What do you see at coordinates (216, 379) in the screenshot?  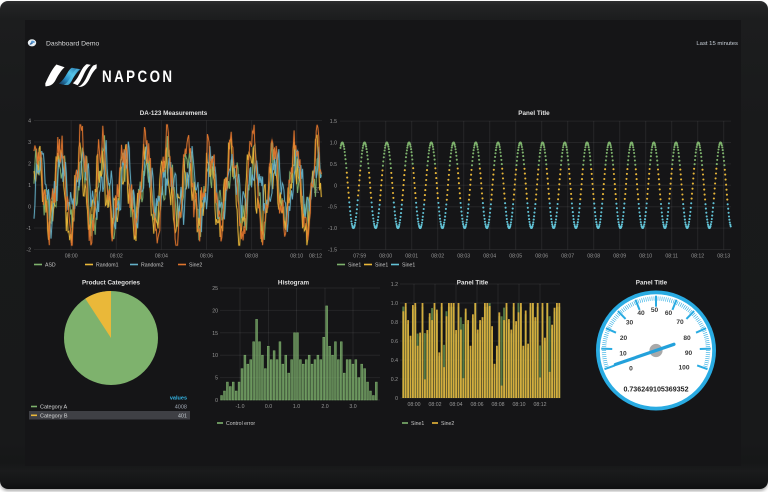 I see `svg-text: 5` at bounding box center [216, 379].